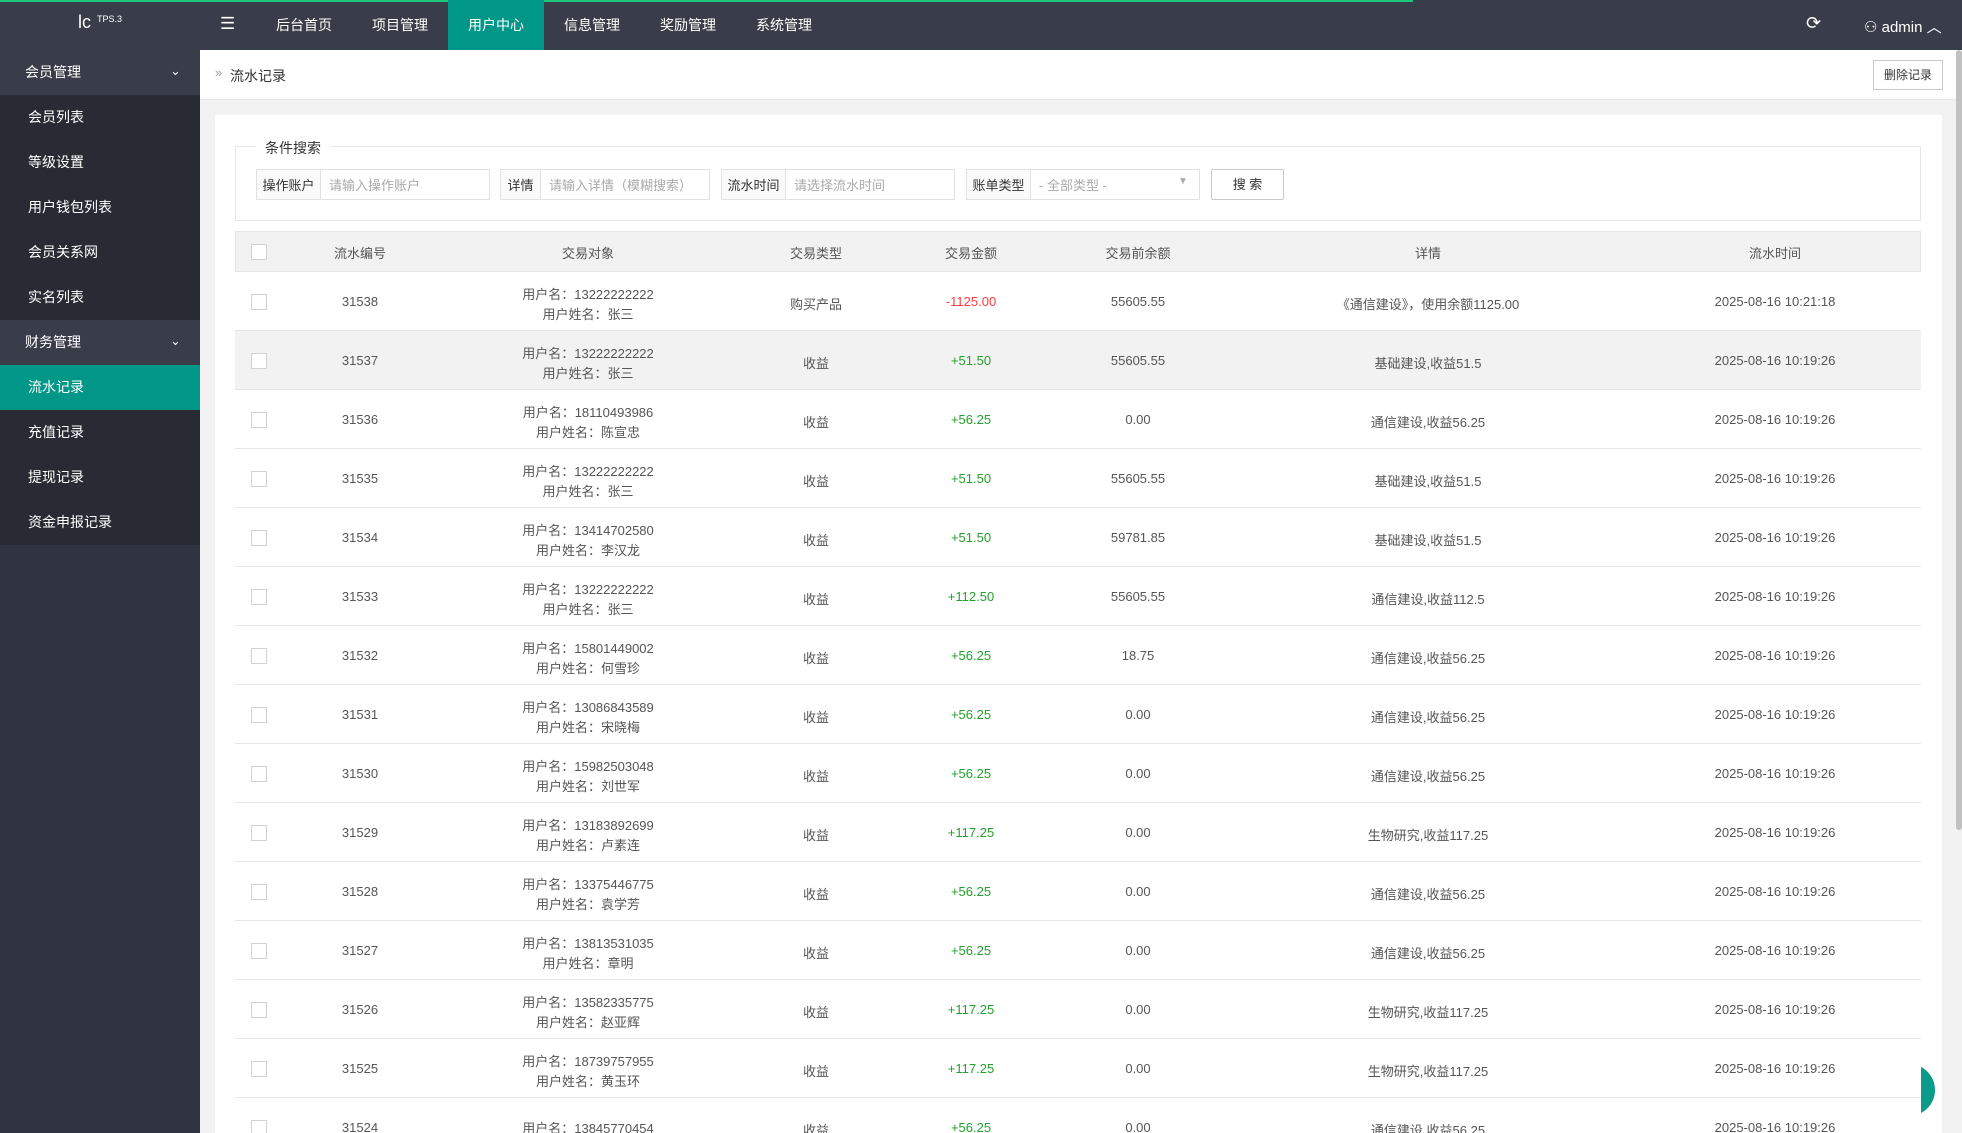 The image size is (1962, 1133). Describe the element at coordinates (100, 117) in the screenshot. I see `menu-item: 会员列表` at that location.